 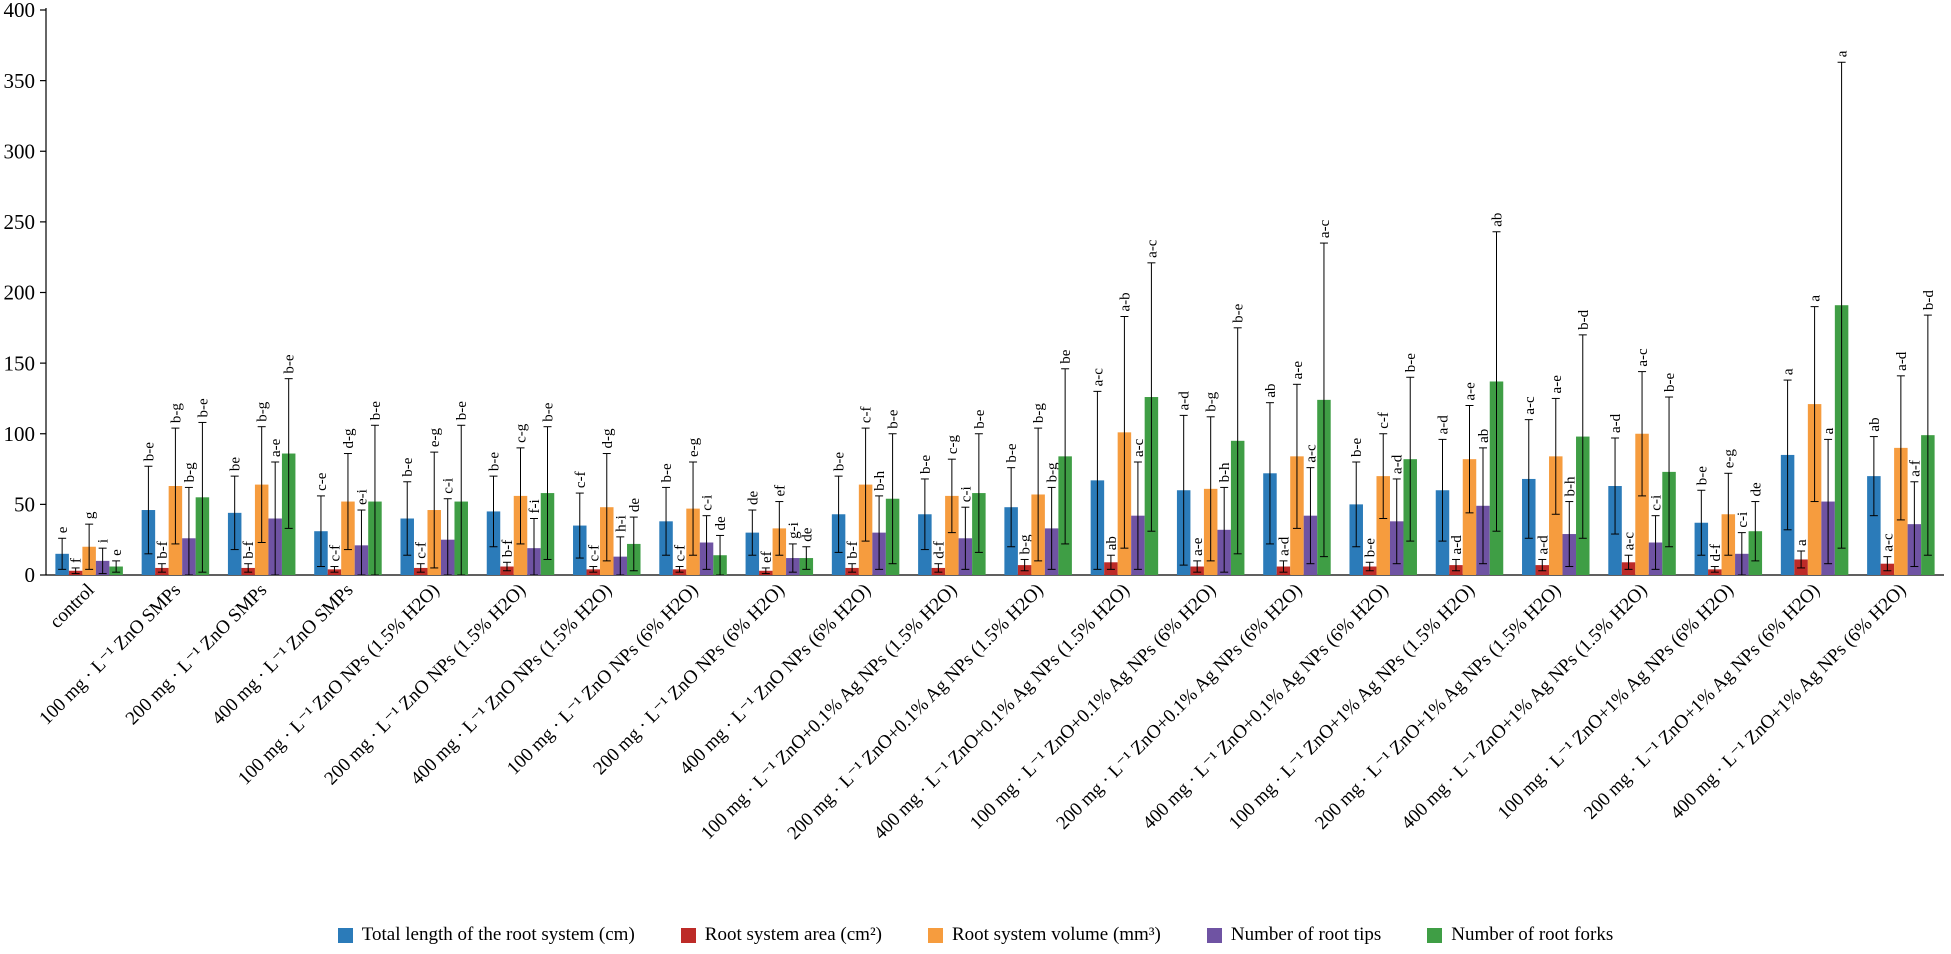 What do you see at coordinates (1584, 319) in the screenshot?
I see `significance-letter: b-d` at bounding box center [1584, 319].